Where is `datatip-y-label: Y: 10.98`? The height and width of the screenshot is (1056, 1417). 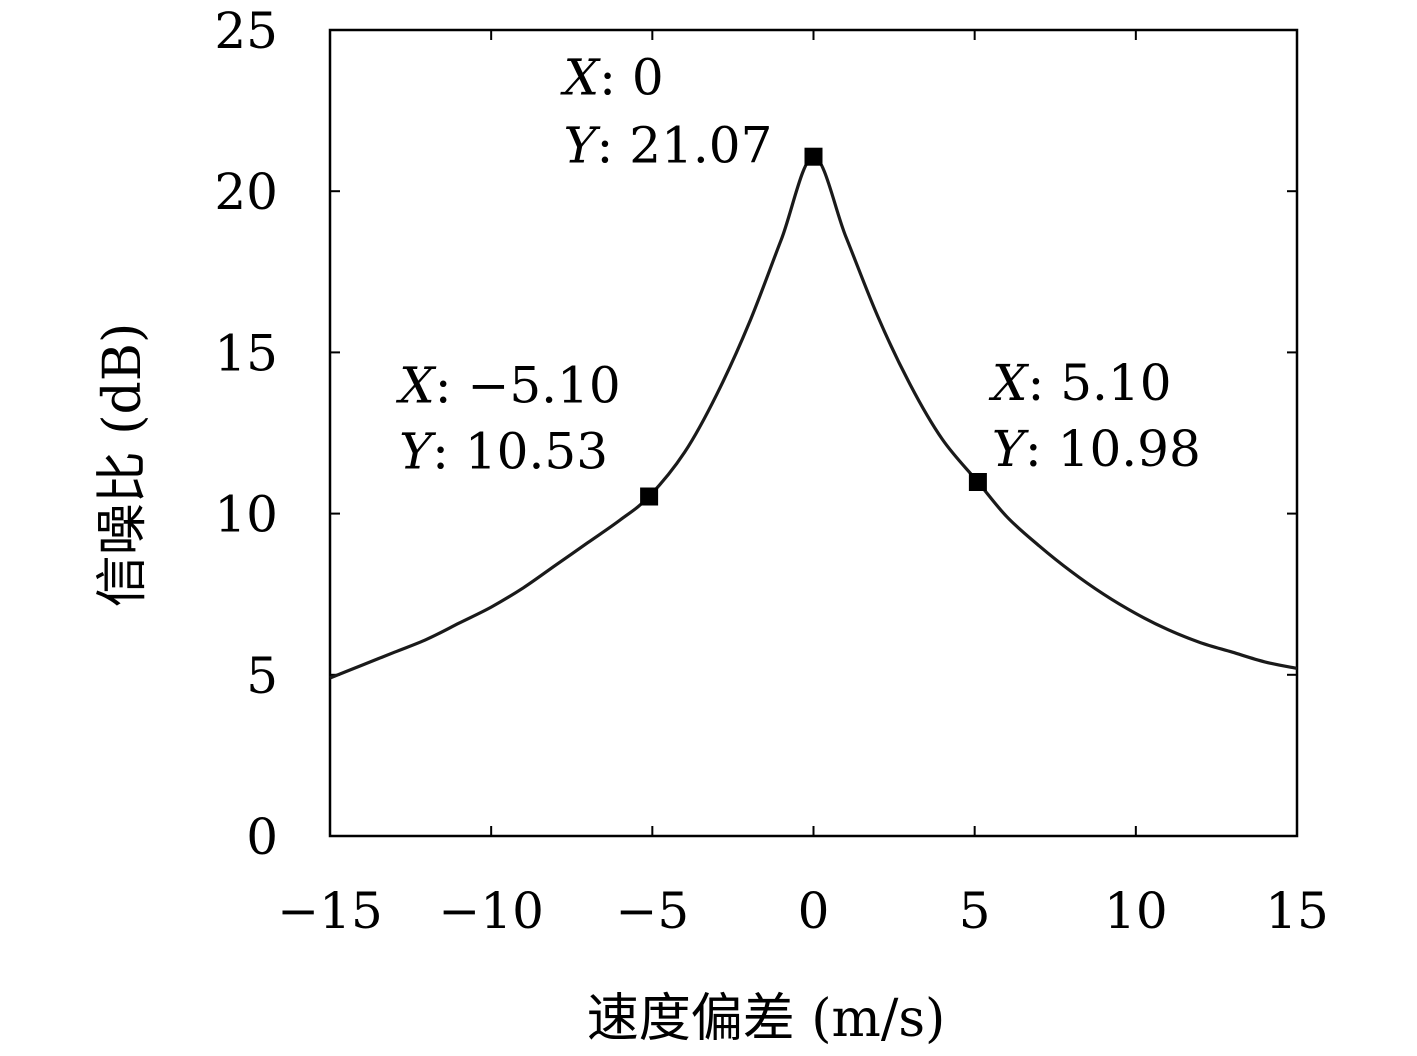
datatip-y-label: Y: 10.98 is located at coordinates (1096, 449).